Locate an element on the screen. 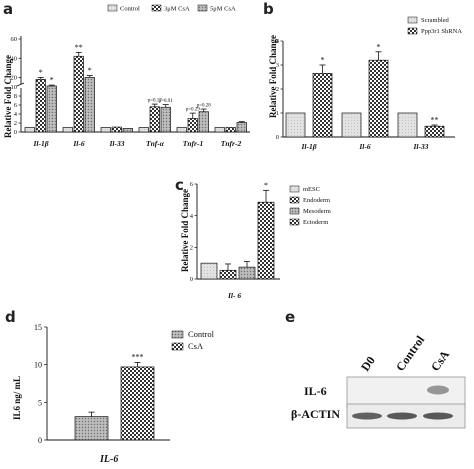 The image size is (474, 469). panel-d-bar-csa is located at coordinates (137, 403).